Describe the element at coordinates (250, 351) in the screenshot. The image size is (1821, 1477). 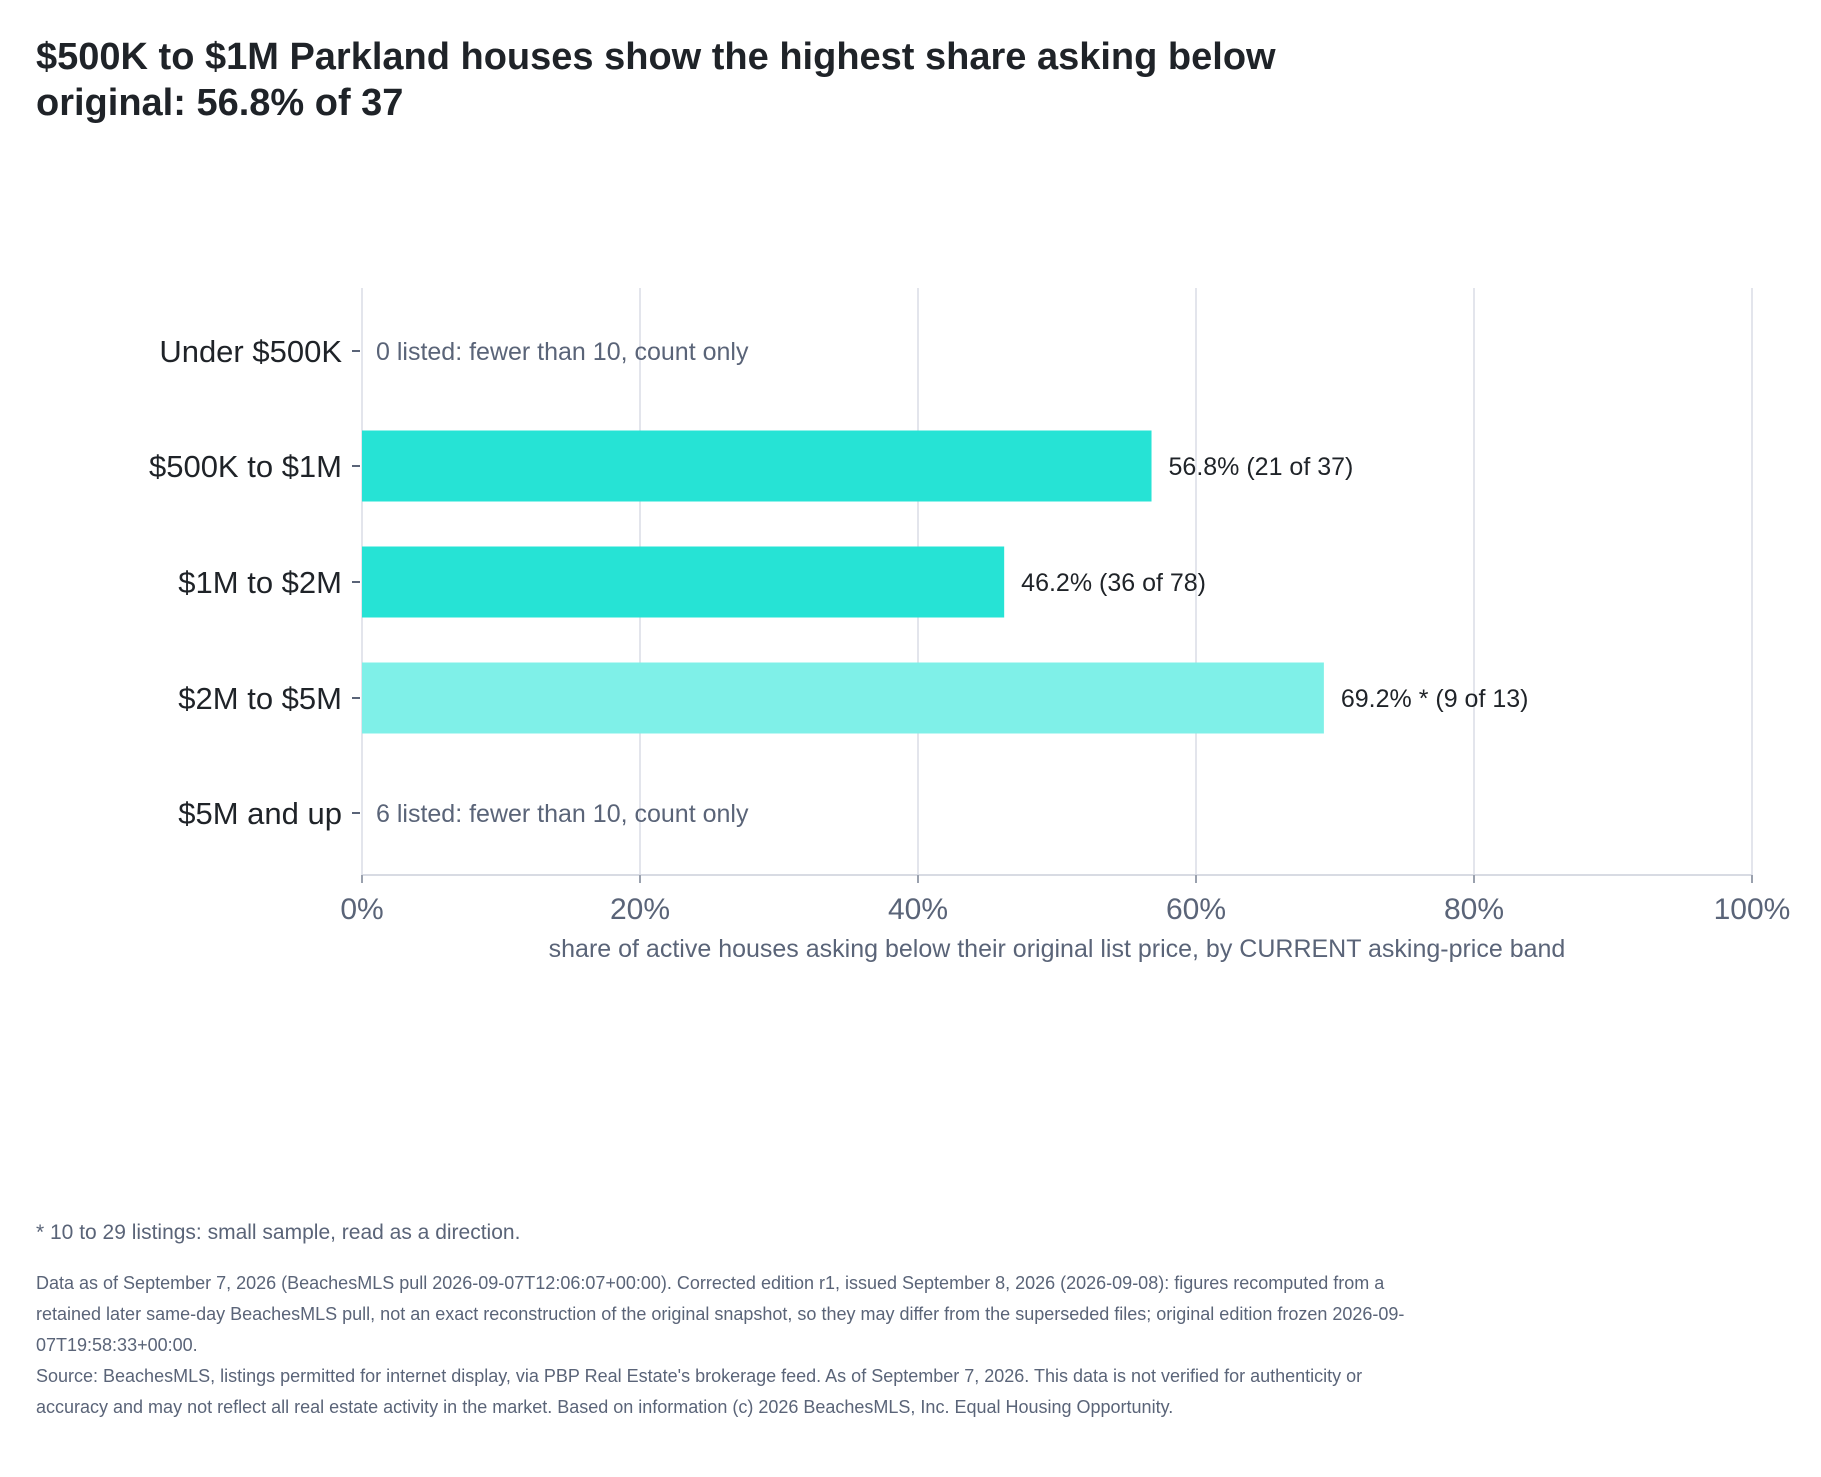
I see `category-label: Under $500K` at that location.